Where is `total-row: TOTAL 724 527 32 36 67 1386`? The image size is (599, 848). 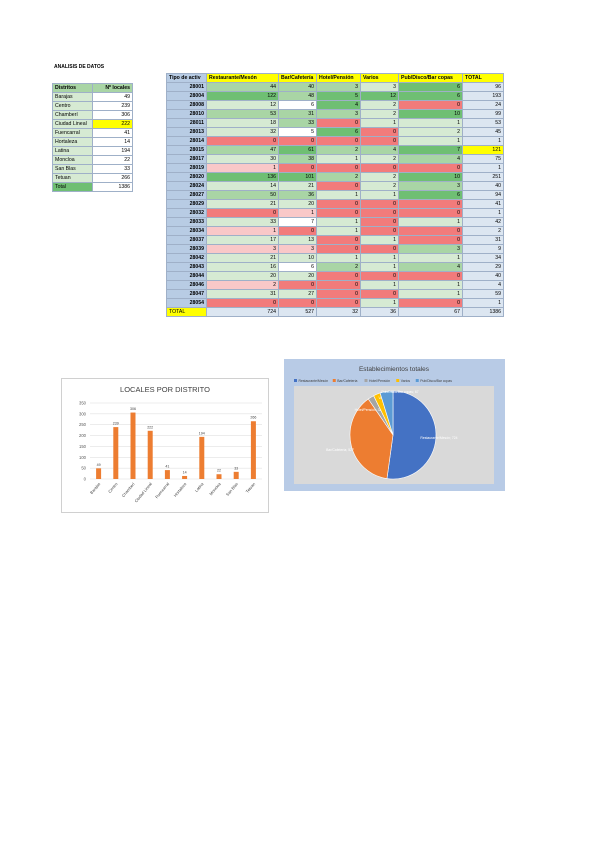
total-row: TOTAL 724 527 32 36 67 1386 is located at coordinates (335, 312).